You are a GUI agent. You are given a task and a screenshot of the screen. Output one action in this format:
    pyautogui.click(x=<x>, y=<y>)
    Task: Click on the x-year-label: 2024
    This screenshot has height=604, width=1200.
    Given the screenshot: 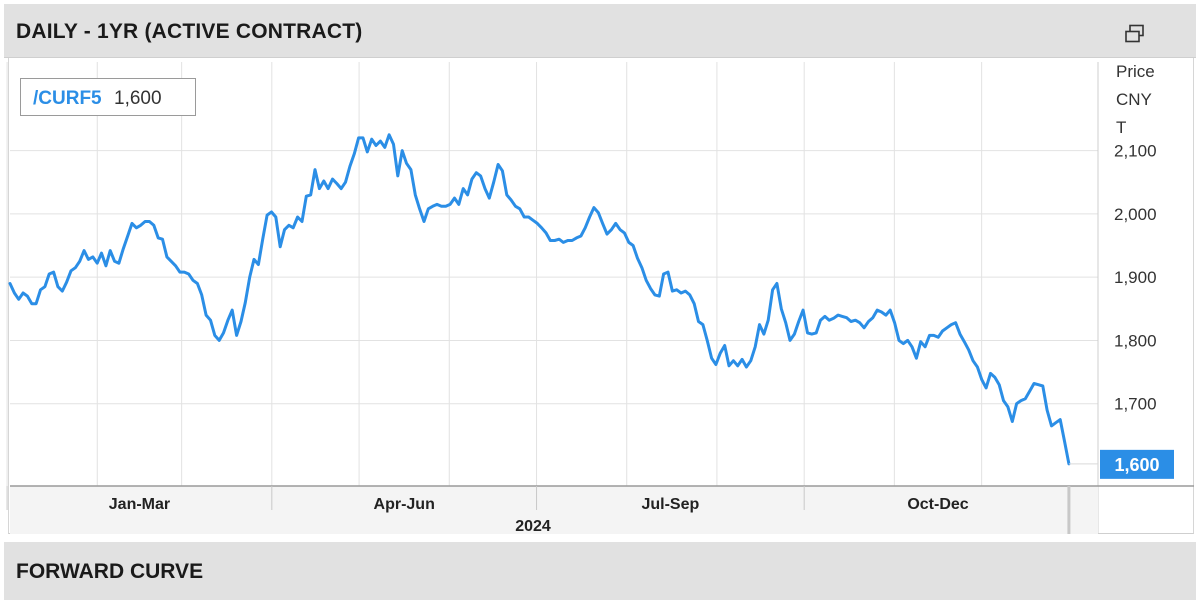 What is the action you would take?
    pyautogui.click(x=533, y=526)
    